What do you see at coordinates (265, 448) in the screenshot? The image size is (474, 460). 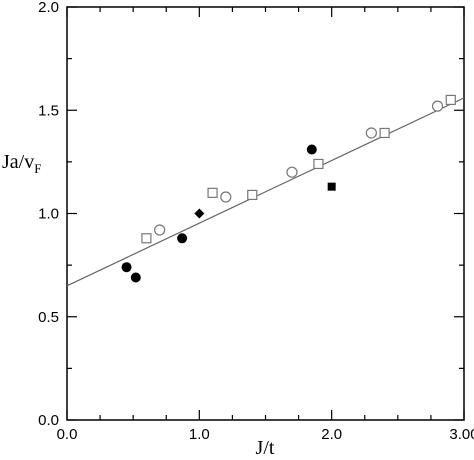 I see `x-axis-label: J/t` at bounding box center [265, 448].